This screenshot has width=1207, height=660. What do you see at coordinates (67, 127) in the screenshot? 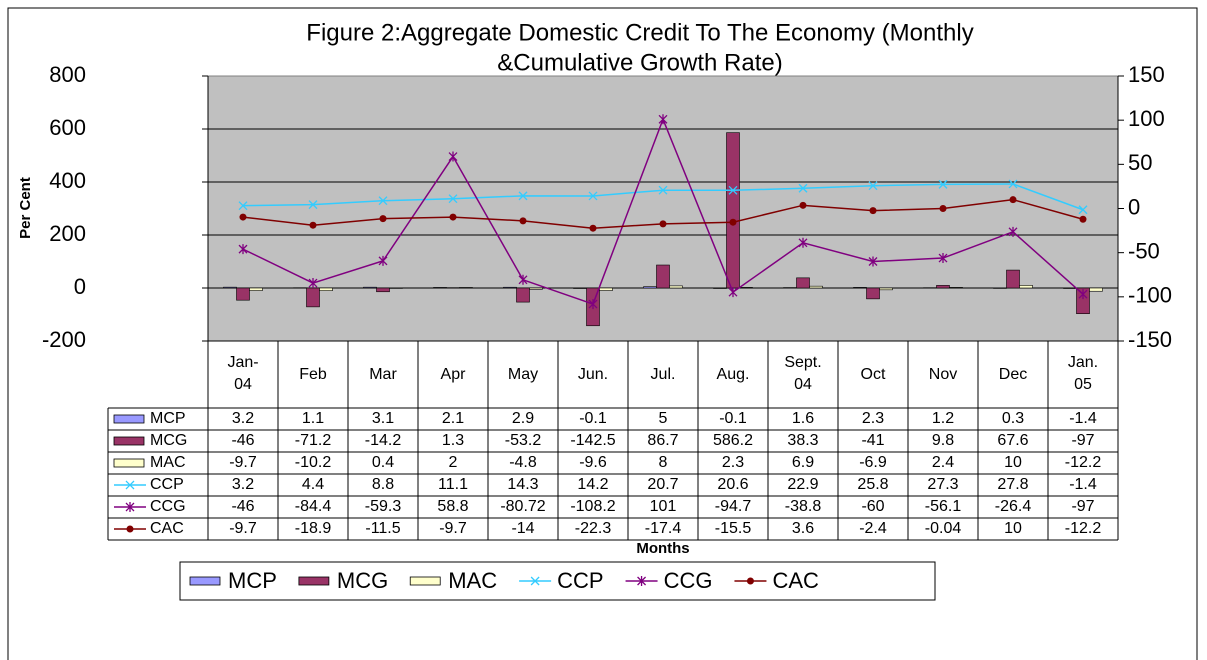
I see `y-tick-label: 600` at bounding box center [67, 127].